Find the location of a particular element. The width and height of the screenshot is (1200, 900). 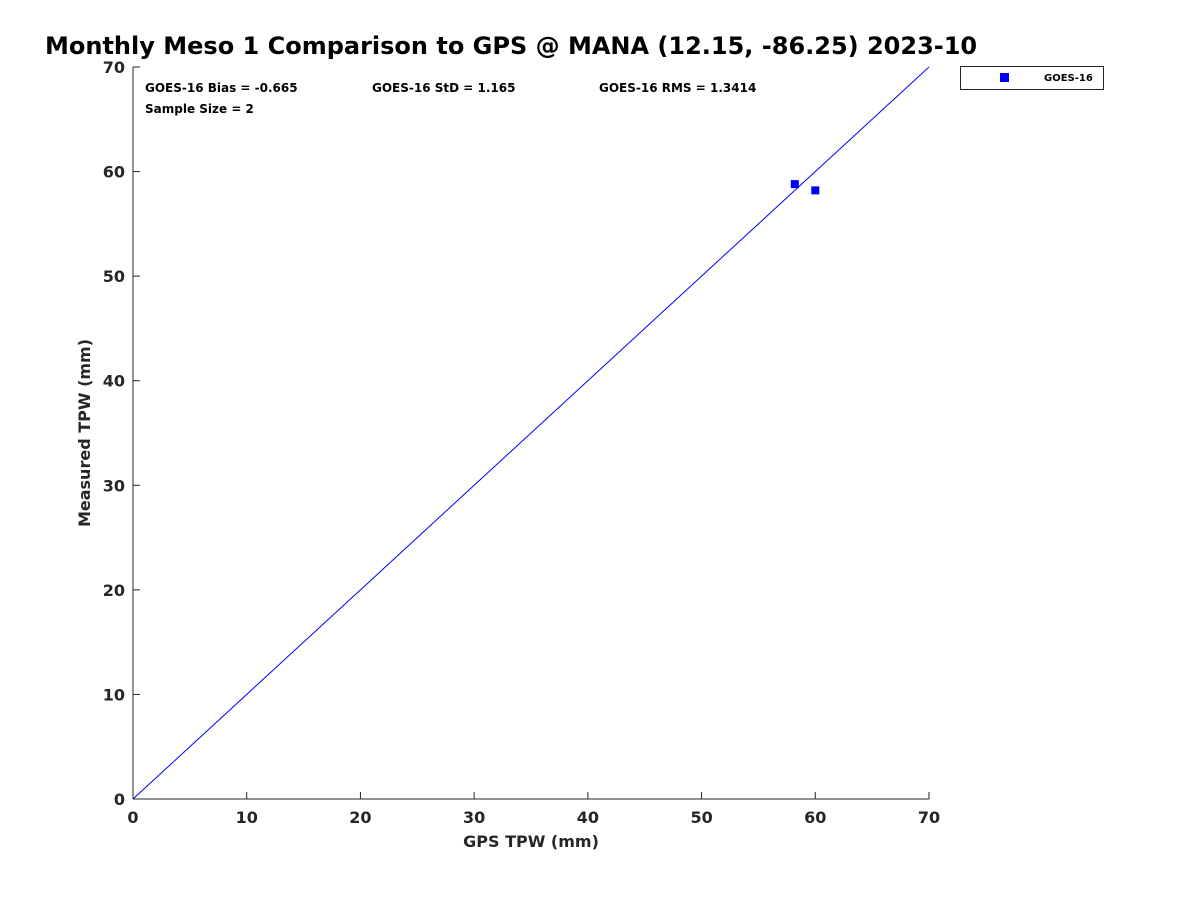

legend-marker-goes16 is located at coordinates (1004, 77).